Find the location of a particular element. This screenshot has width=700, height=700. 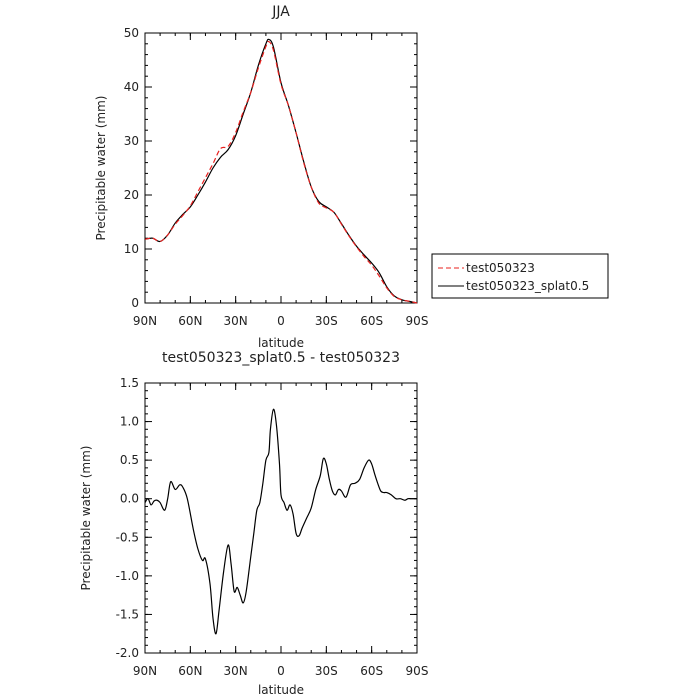

bottom-y-tick-label: -1.0 is located at coordinates (127, 576).